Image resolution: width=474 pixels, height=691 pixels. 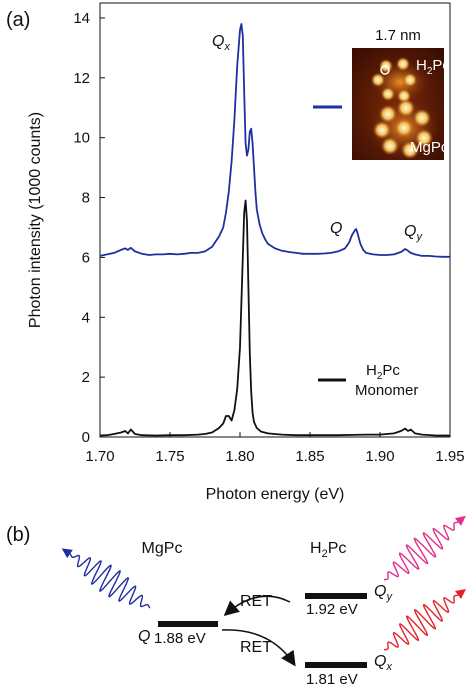 I want to click on ret-arrow-to-qx, so click(x=258, y=648).